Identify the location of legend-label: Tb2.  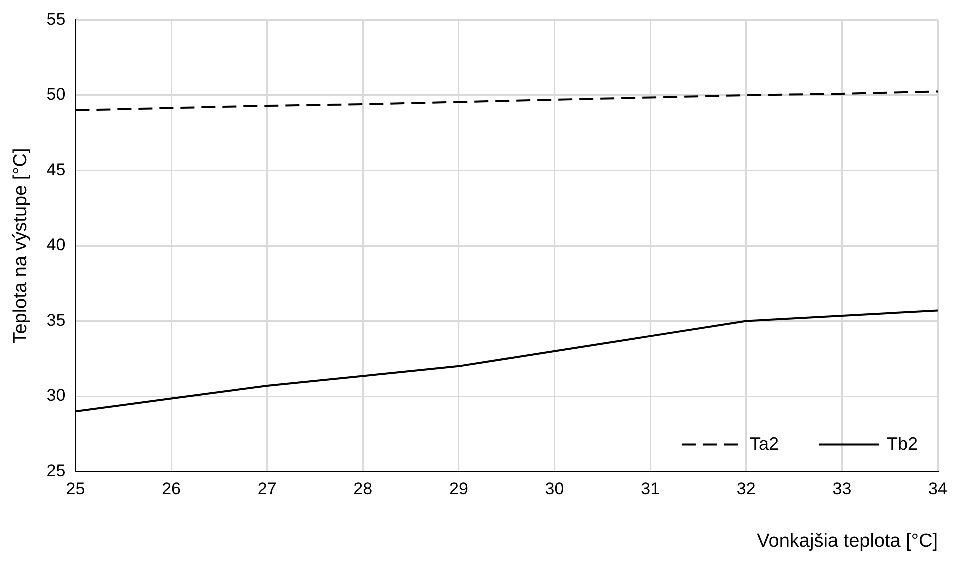
(902, 444).